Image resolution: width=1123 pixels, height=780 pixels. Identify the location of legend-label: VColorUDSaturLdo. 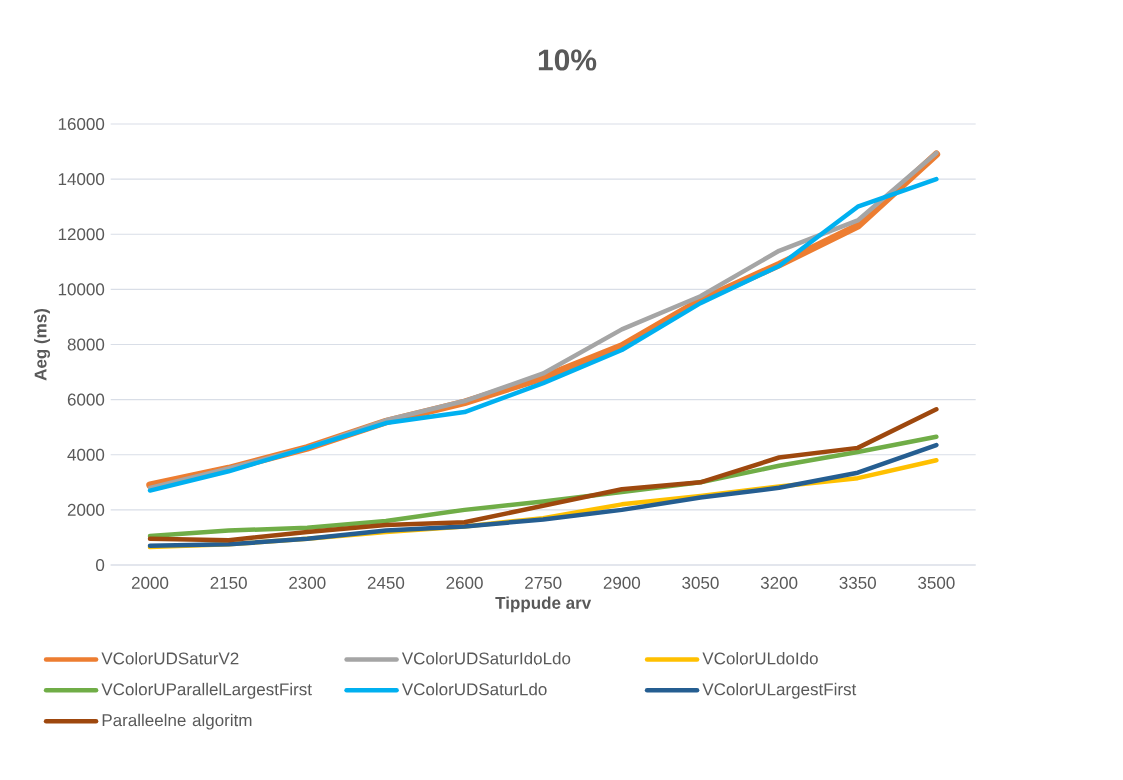
(474, 689).